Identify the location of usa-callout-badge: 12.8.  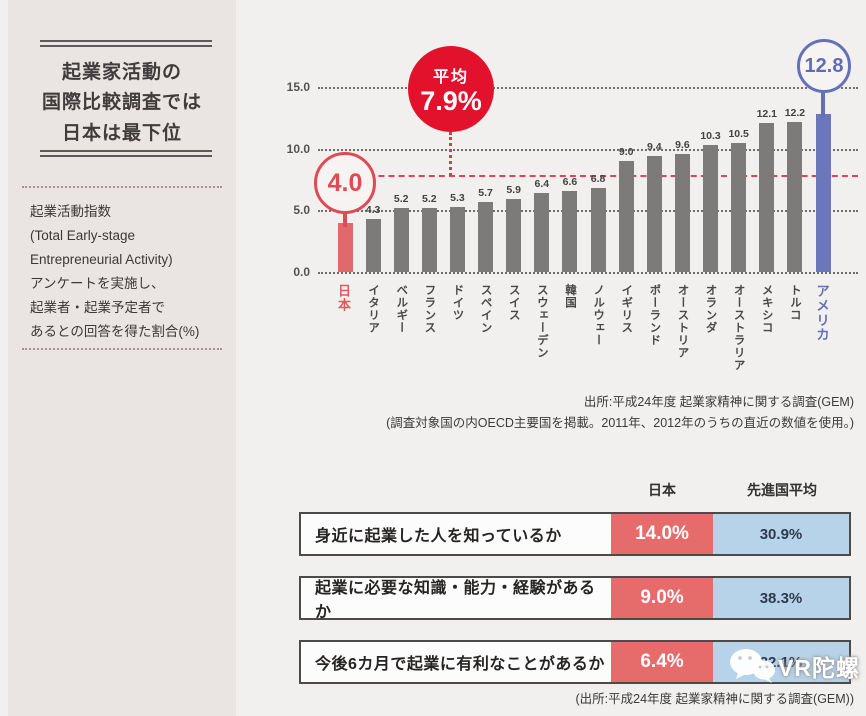
(824, 66).